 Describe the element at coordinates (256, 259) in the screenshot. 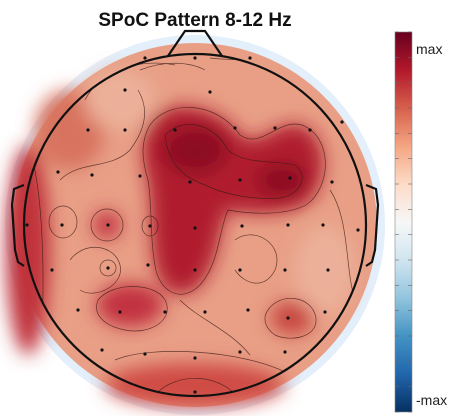

I see `contour-right-mid` at that location.